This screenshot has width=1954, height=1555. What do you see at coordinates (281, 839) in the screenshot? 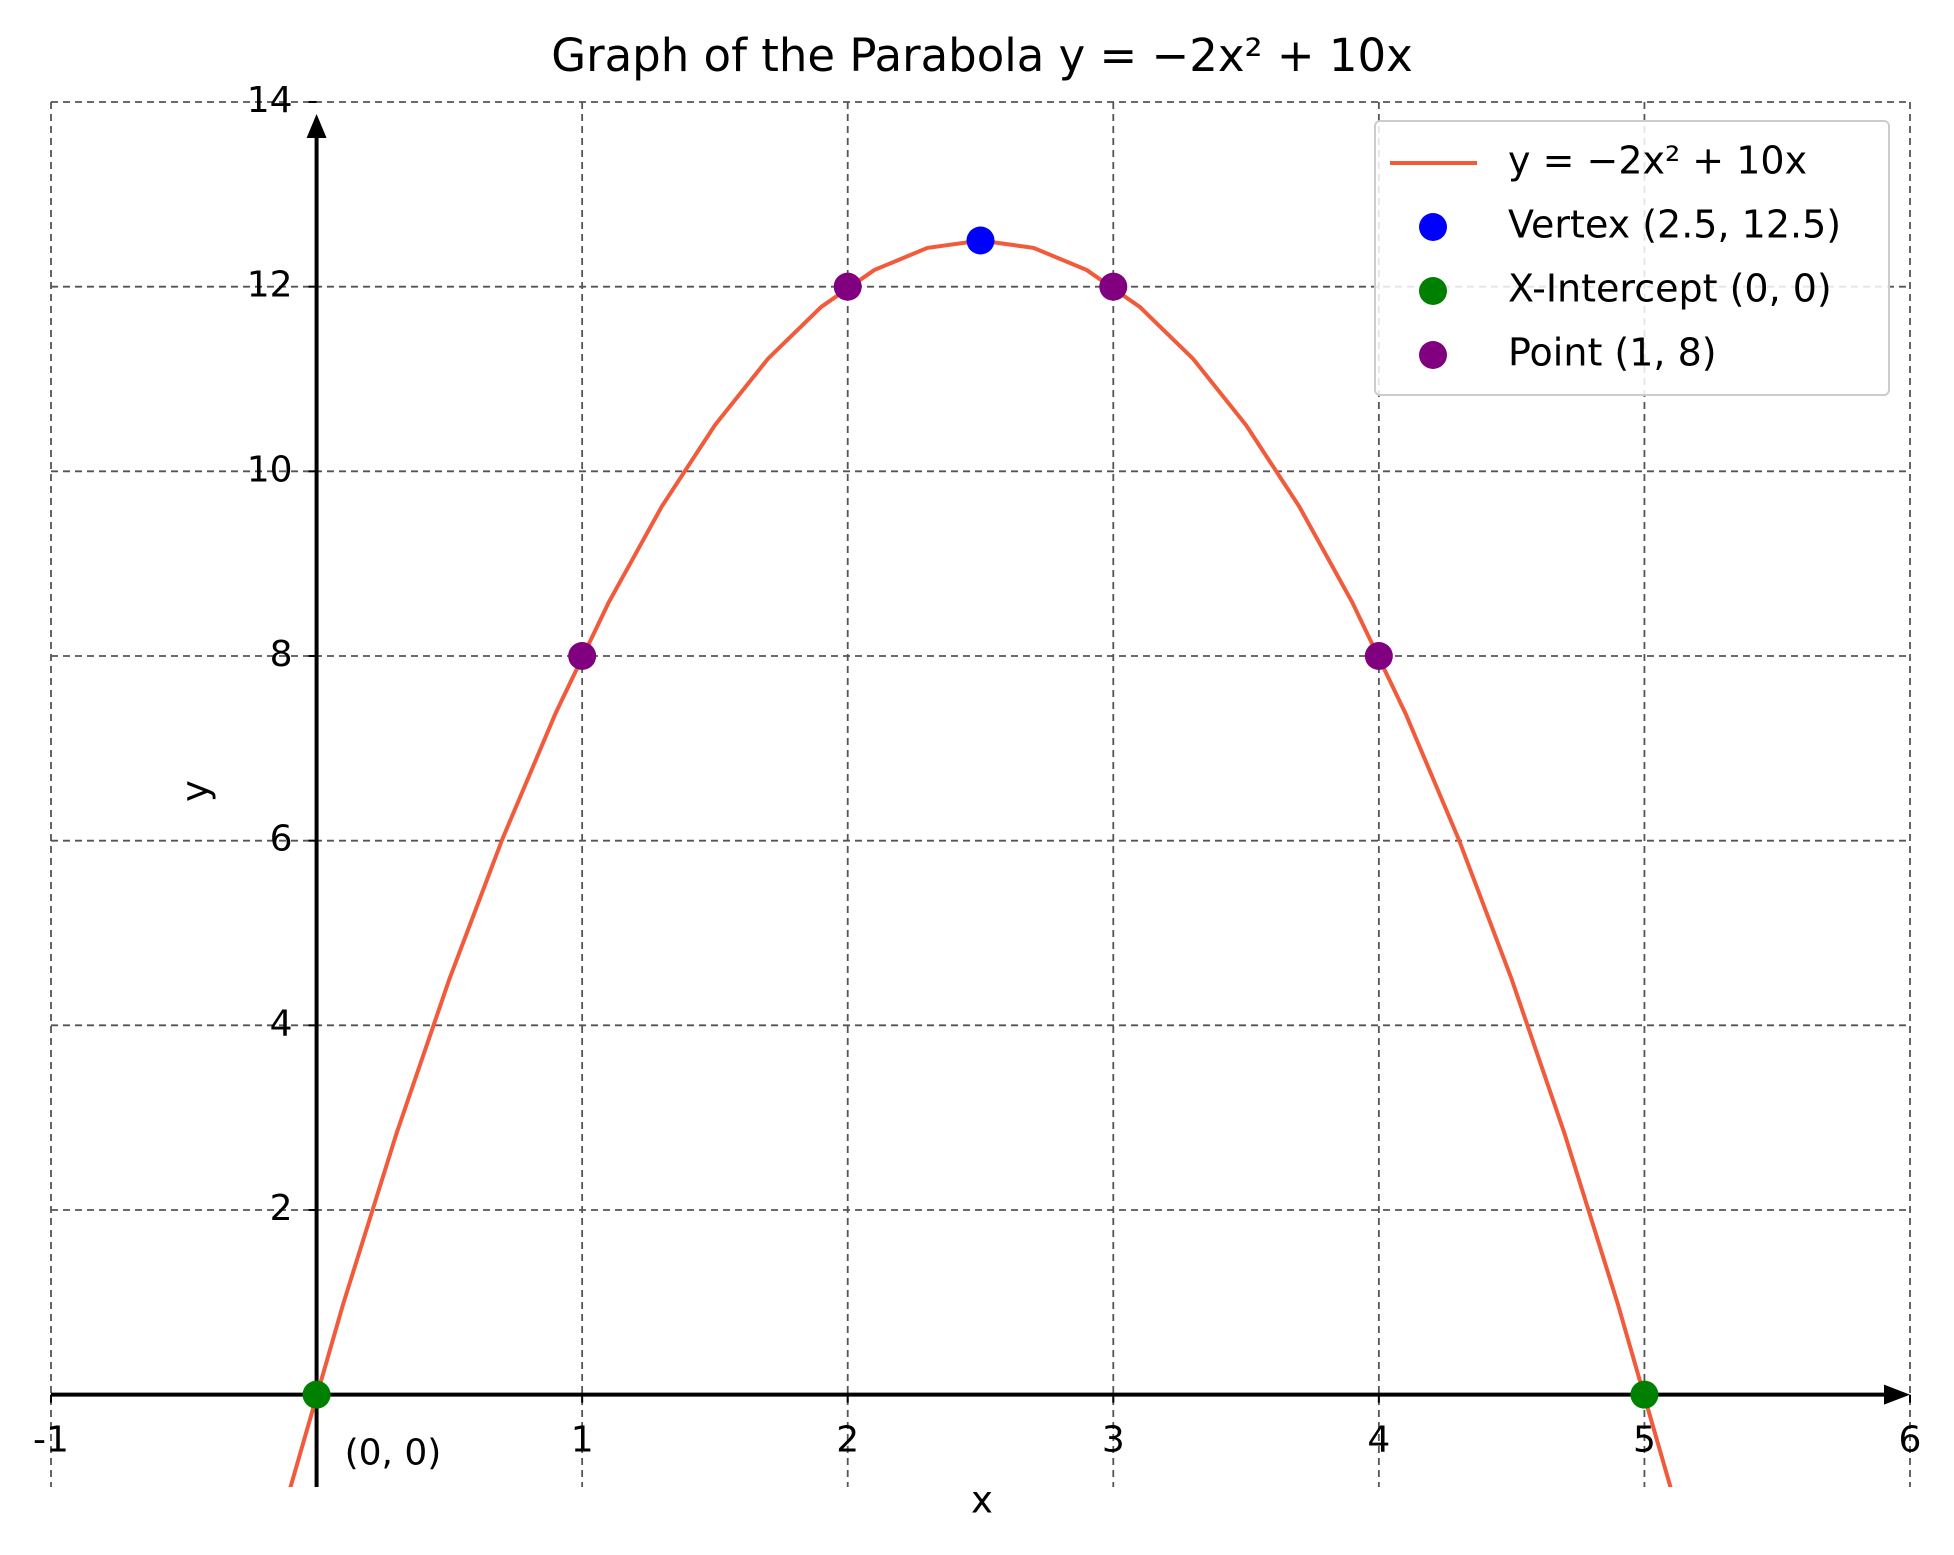
I see `y-tick-label: 6` at bounding box center [281, 839].